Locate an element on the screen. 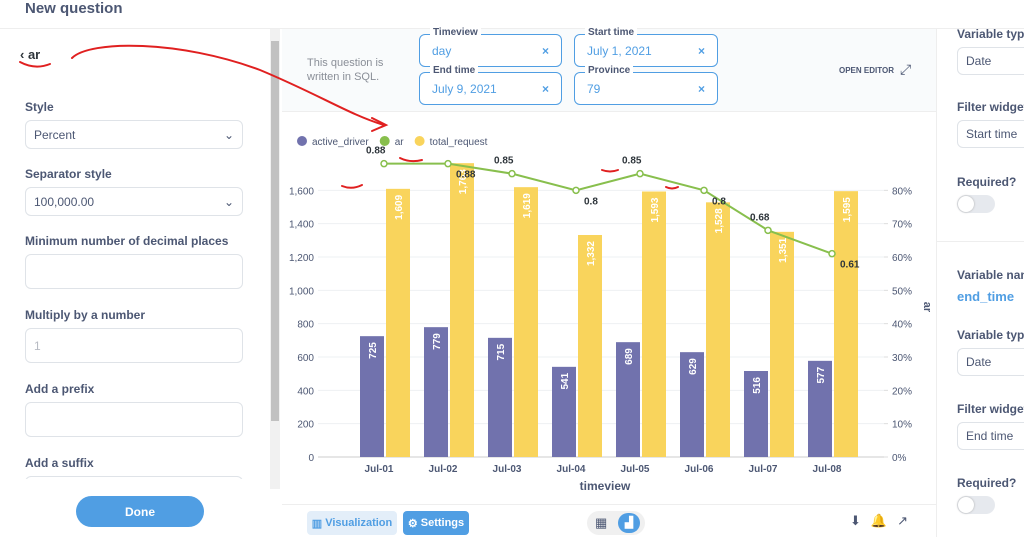 The height and width of the screenshot is (538, 1024). field-label: Add a prefix is located at coordinates (60, 389).